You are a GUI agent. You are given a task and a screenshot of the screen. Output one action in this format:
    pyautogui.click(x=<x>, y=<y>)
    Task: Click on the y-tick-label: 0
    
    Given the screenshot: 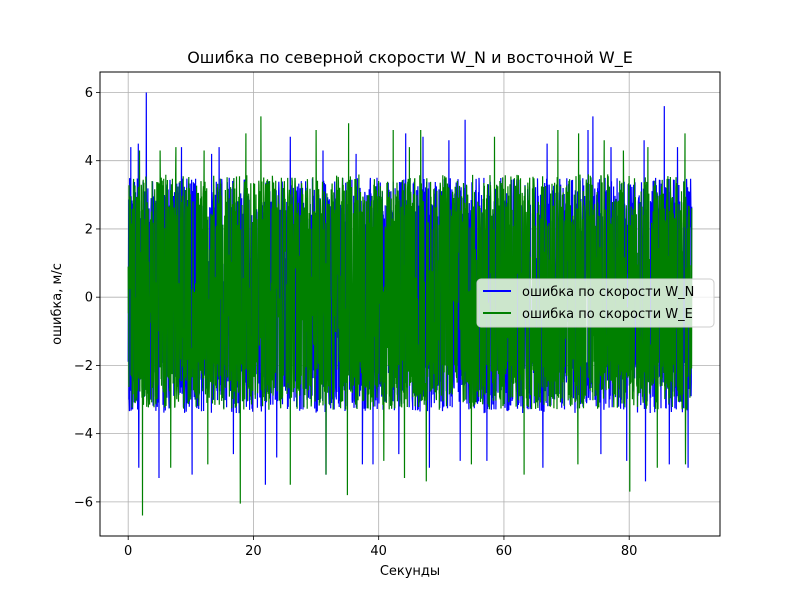 What is the action you would take?
    pyautogui.click(x=89, y=298)
    